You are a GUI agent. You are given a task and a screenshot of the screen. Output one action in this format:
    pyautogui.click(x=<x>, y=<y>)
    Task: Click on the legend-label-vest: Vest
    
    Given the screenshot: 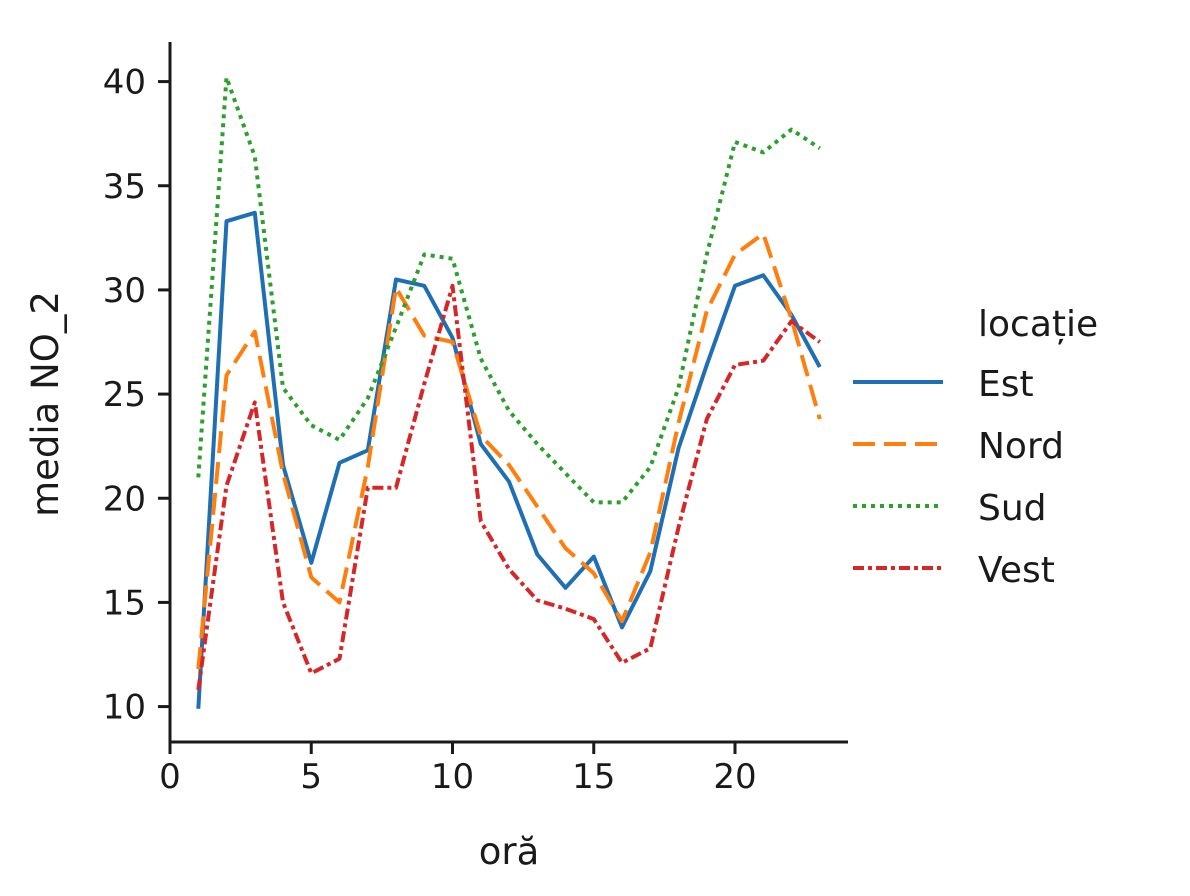 What is the action you would take?
    pyautogui.click(x=1016, y=570)
    